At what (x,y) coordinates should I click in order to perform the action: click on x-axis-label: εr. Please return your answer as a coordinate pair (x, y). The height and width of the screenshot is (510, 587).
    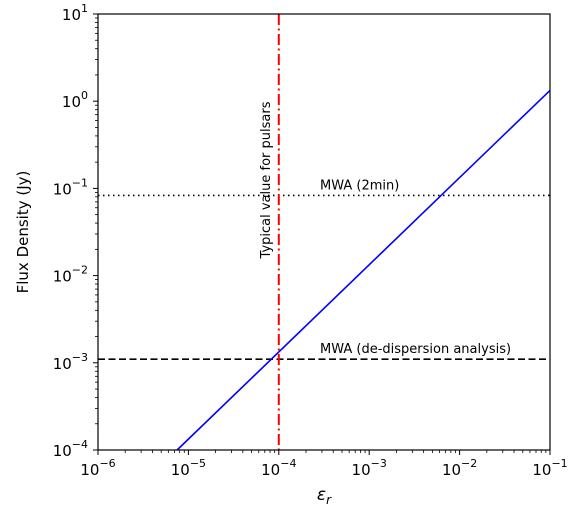
    Looking at the image, I should click on (324, 496).